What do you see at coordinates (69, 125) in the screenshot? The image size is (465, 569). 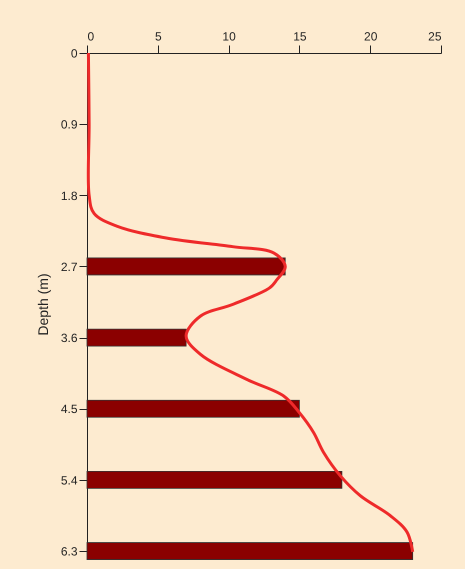 I see `y-tick-label: 0.9` at bounding box center [69, 125].